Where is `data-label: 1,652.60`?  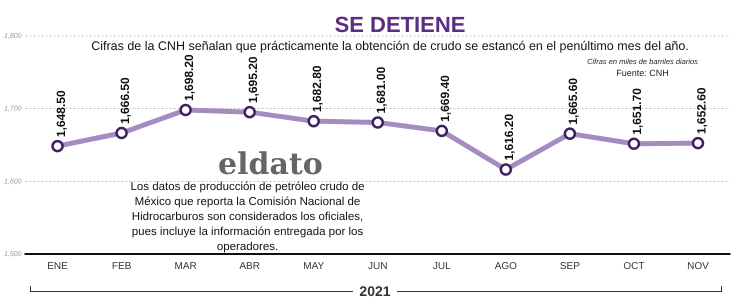
data-label: 1,652.60 is located at coordinates (701, 110).